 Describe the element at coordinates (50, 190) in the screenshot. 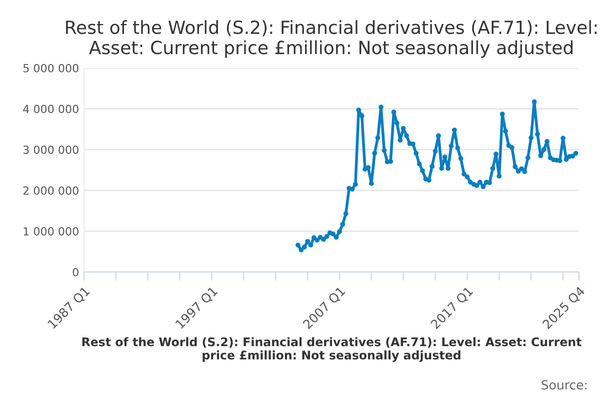

I see `y-tick-label: 2 000 000` at that location.